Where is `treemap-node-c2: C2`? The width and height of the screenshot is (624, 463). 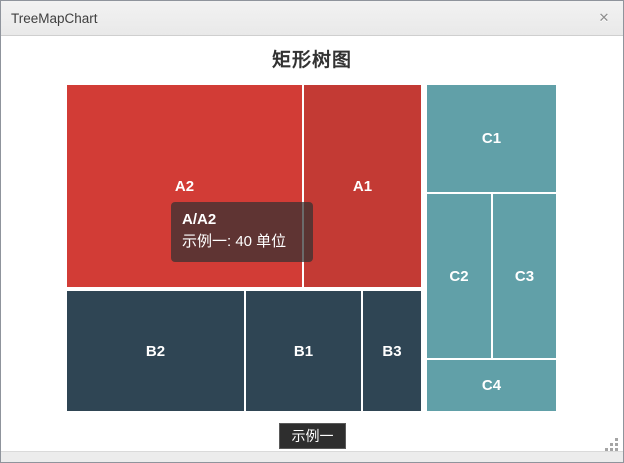
treemap-node-c2: C2 is located at coordinates (459, 276).